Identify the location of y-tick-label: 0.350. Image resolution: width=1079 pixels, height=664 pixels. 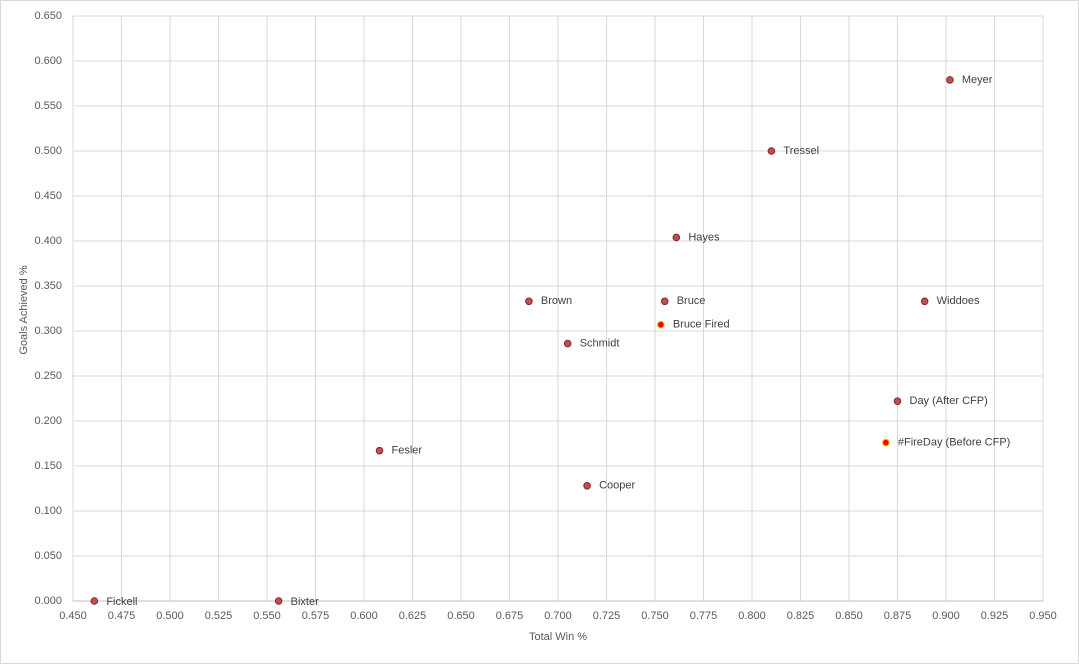
(48, 286).